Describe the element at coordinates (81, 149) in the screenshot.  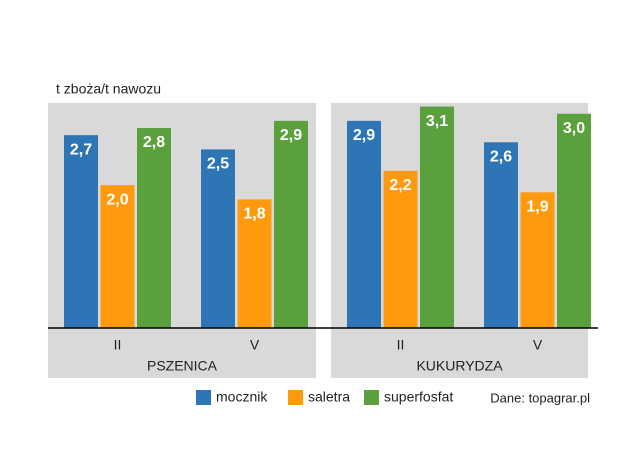
I see `value-label: 2,7` at that location.